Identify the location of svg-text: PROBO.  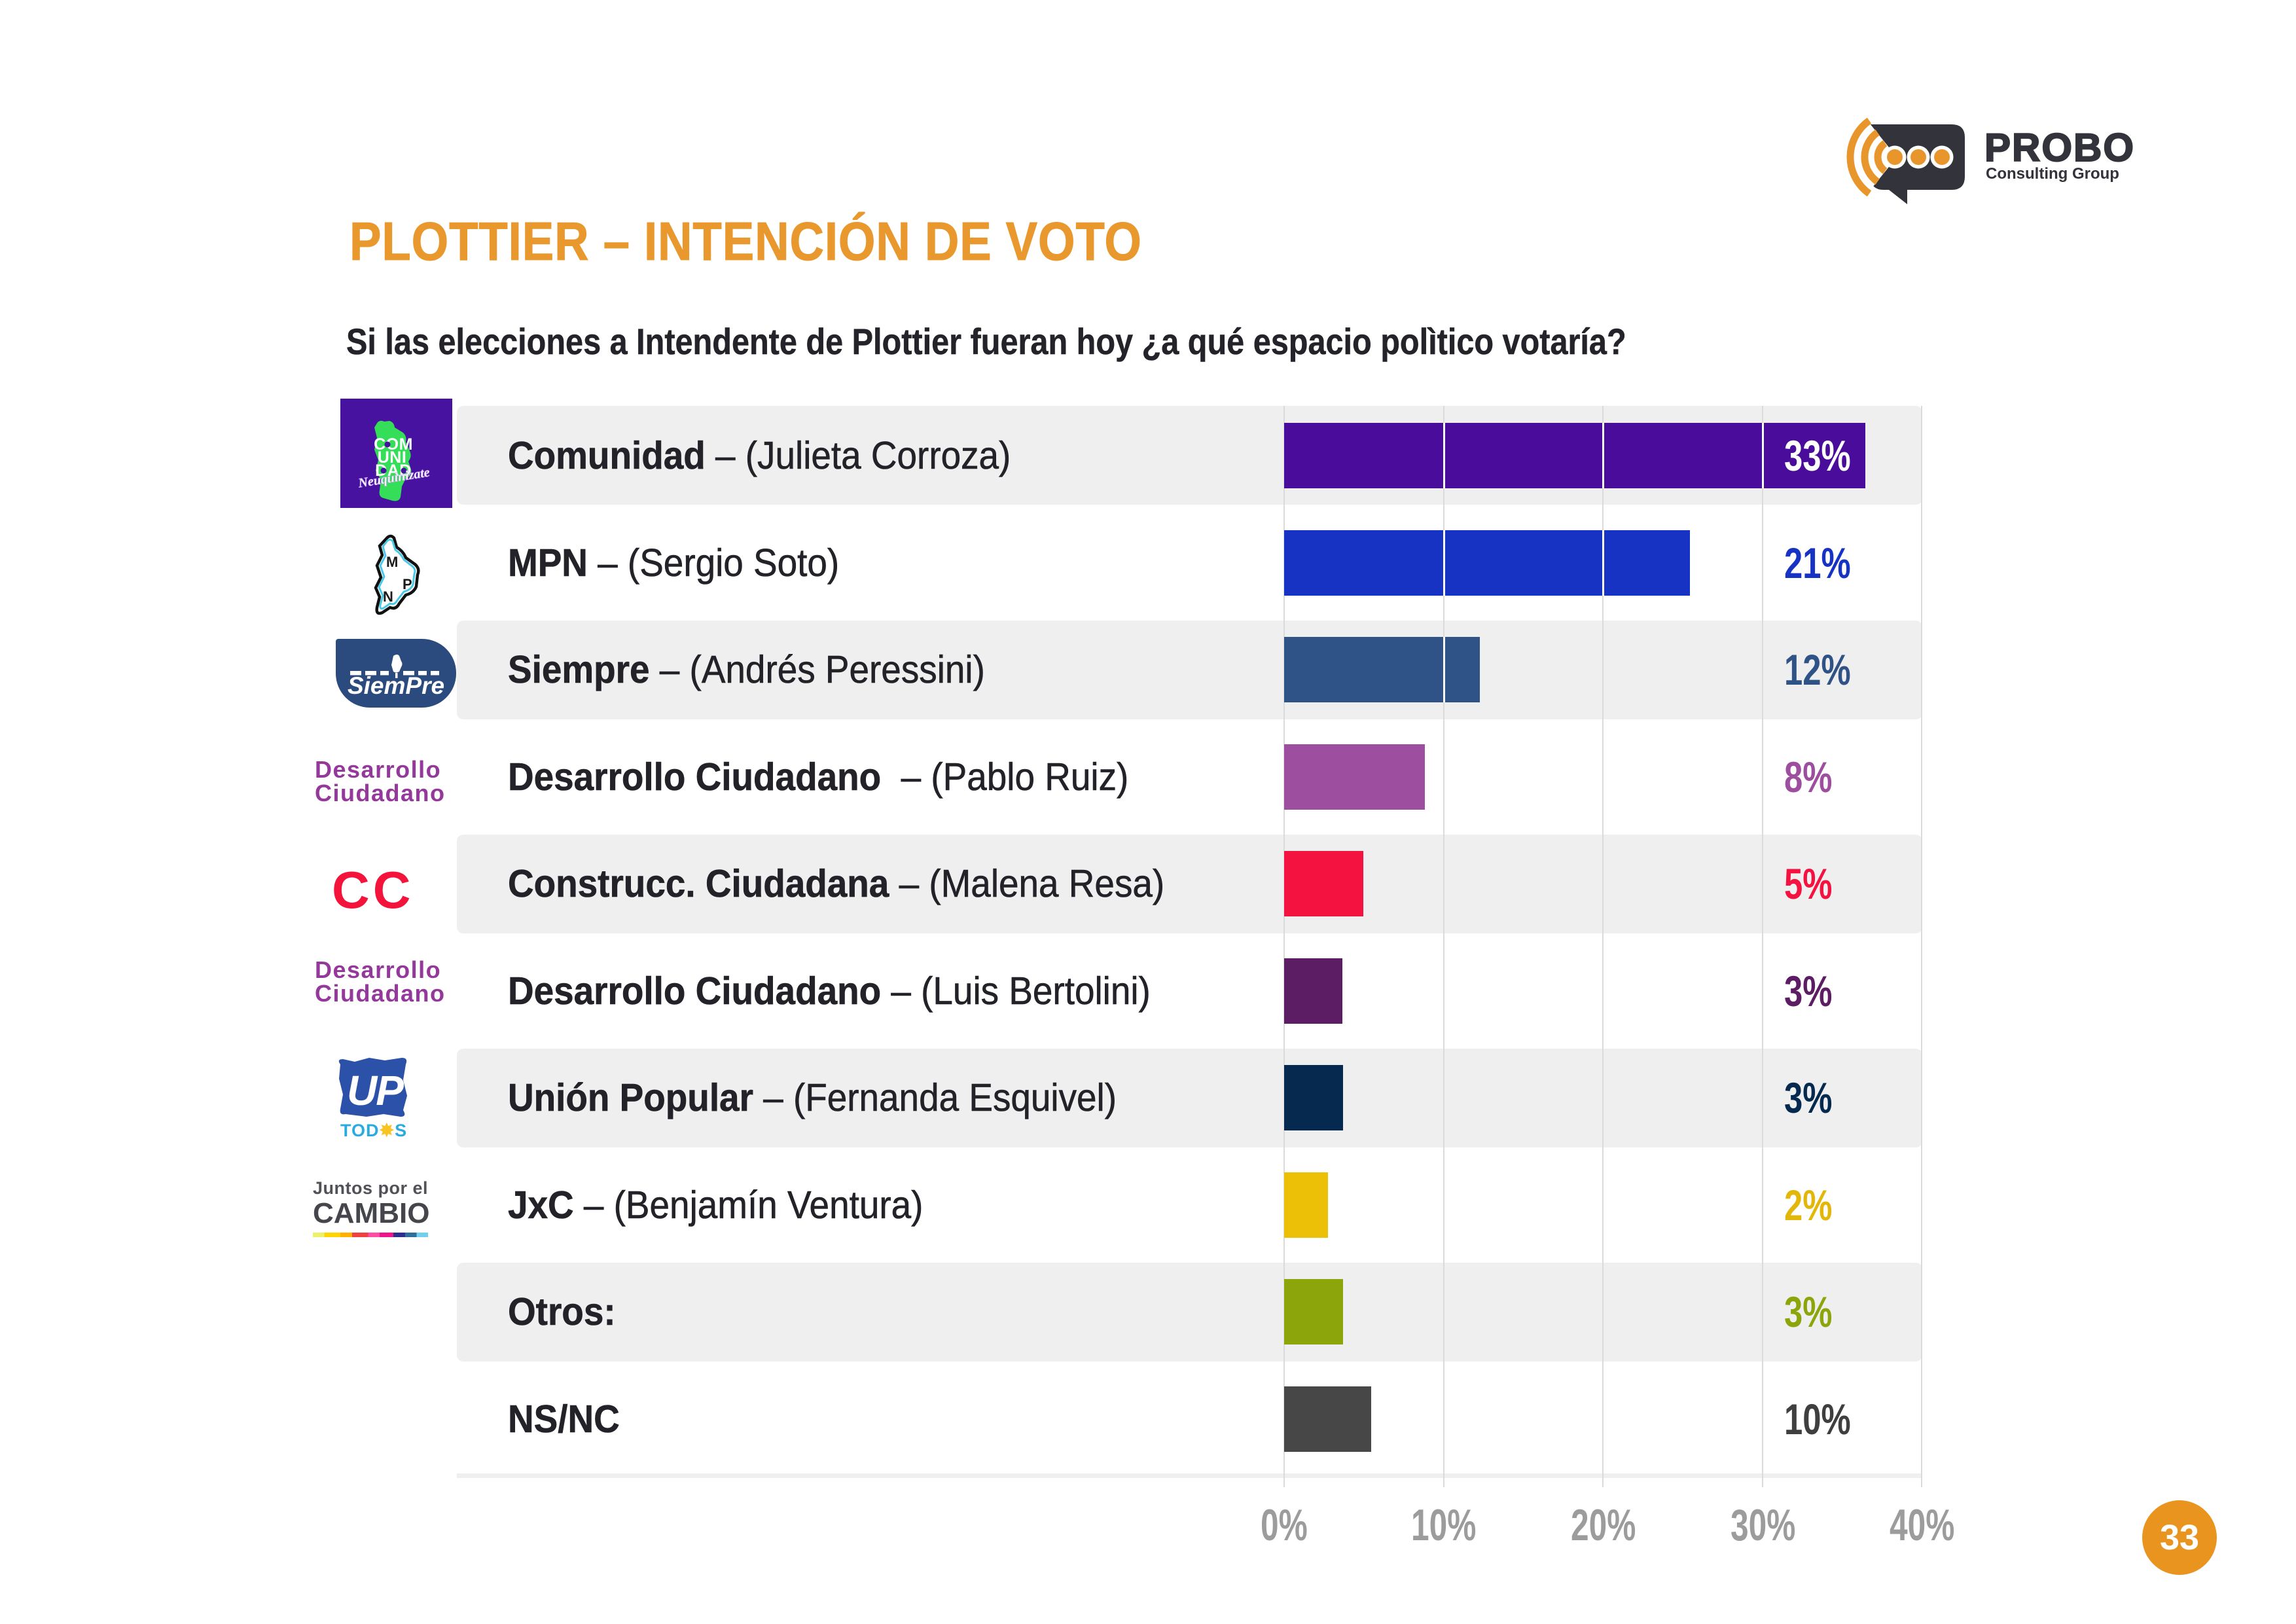
(2059, 148).